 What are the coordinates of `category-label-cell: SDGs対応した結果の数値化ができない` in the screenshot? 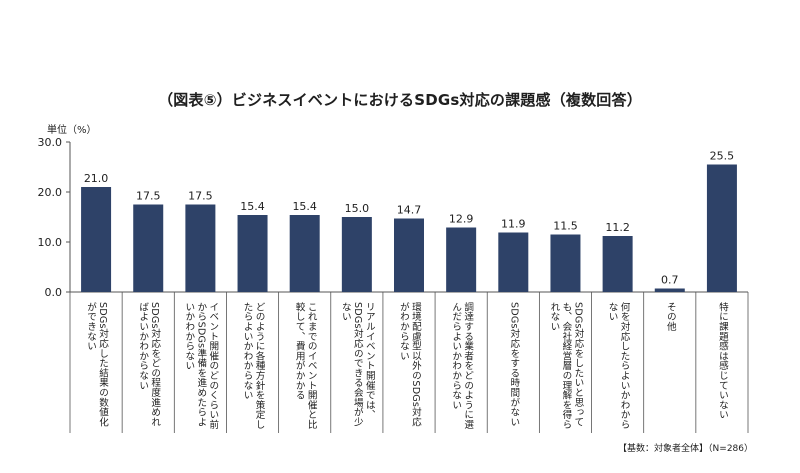 It's located at (96, 364).